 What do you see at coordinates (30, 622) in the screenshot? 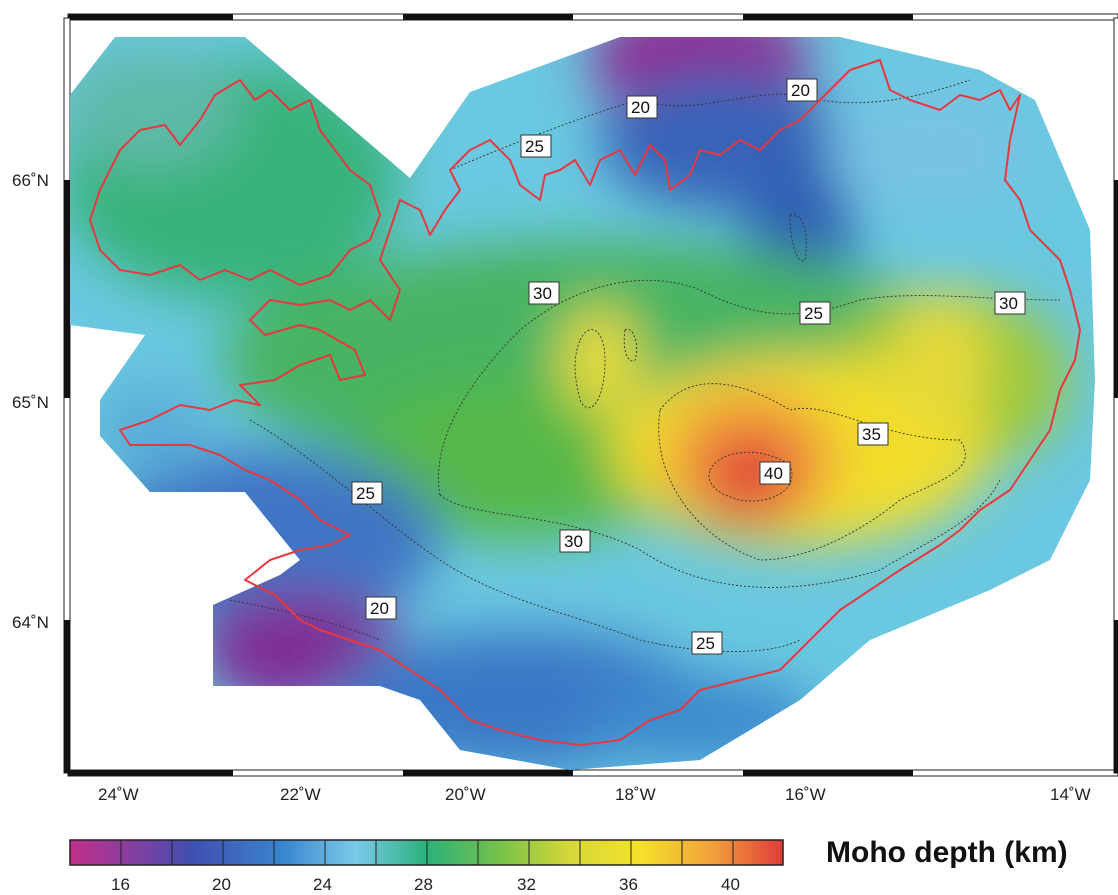
I see `lat-label-64: 64˚N` at bounding box center [30, 622].